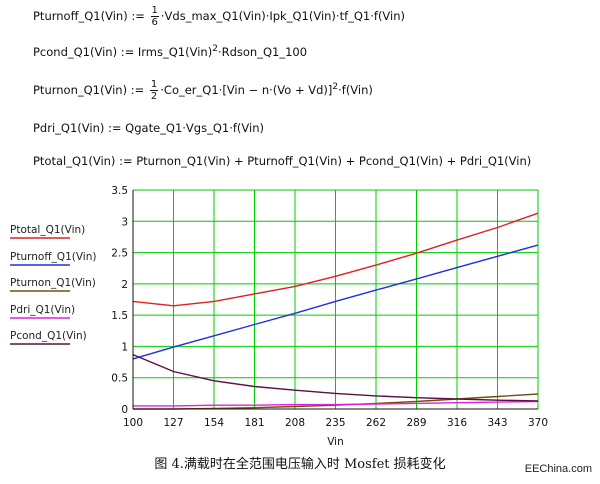  I want to click on eq2-lhs: Pcond_Q1(Vin) := Irms_Q1(Vin), so click(123, 51).